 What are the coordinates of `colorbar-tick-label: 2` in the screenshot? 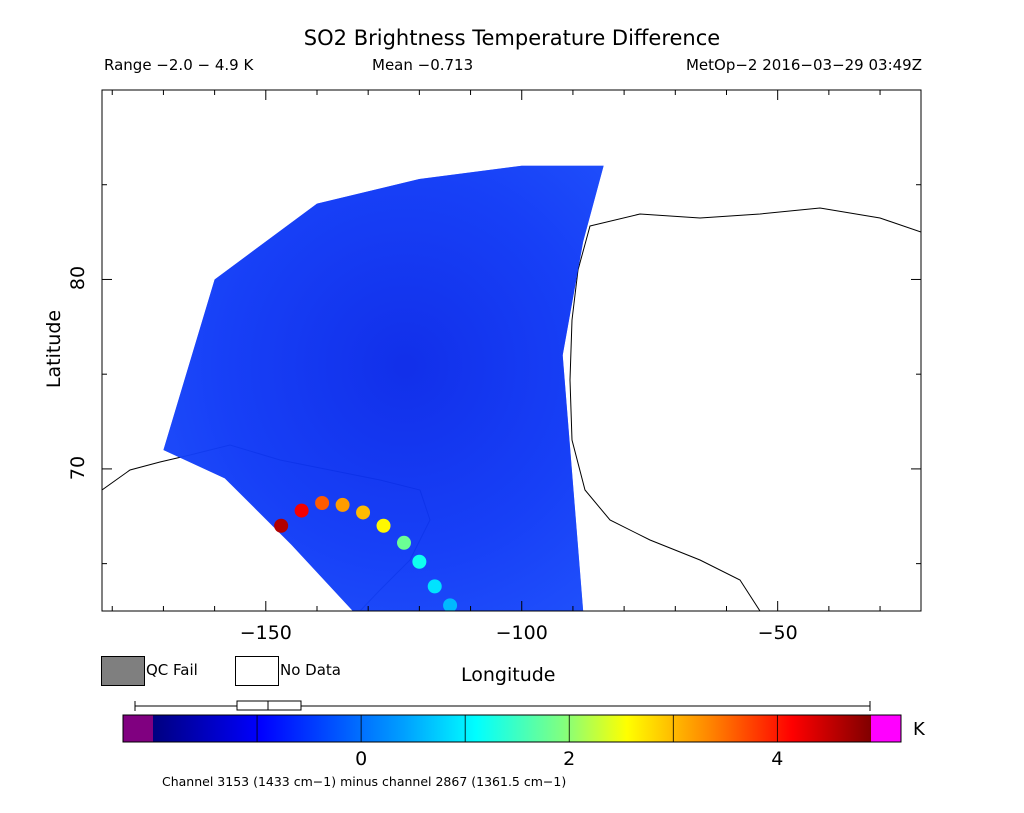 It's located at (569, 759).